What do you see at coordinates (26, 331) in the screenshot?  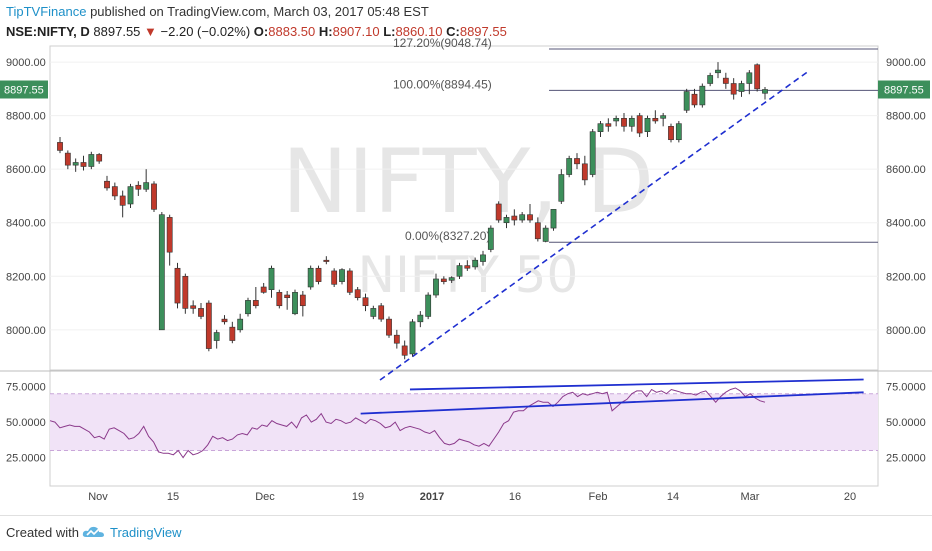 I see `y-tick-left-label: 8000.00` at bounding box center [26, 331].